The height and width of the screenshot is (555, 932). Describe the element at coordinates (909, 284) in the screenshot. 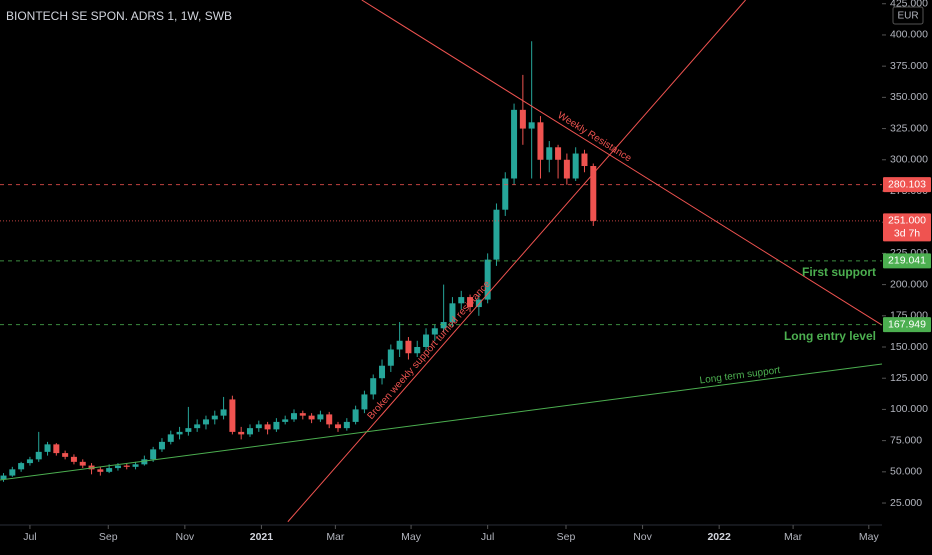

I see `y-tick-label: 200.000` at that location.